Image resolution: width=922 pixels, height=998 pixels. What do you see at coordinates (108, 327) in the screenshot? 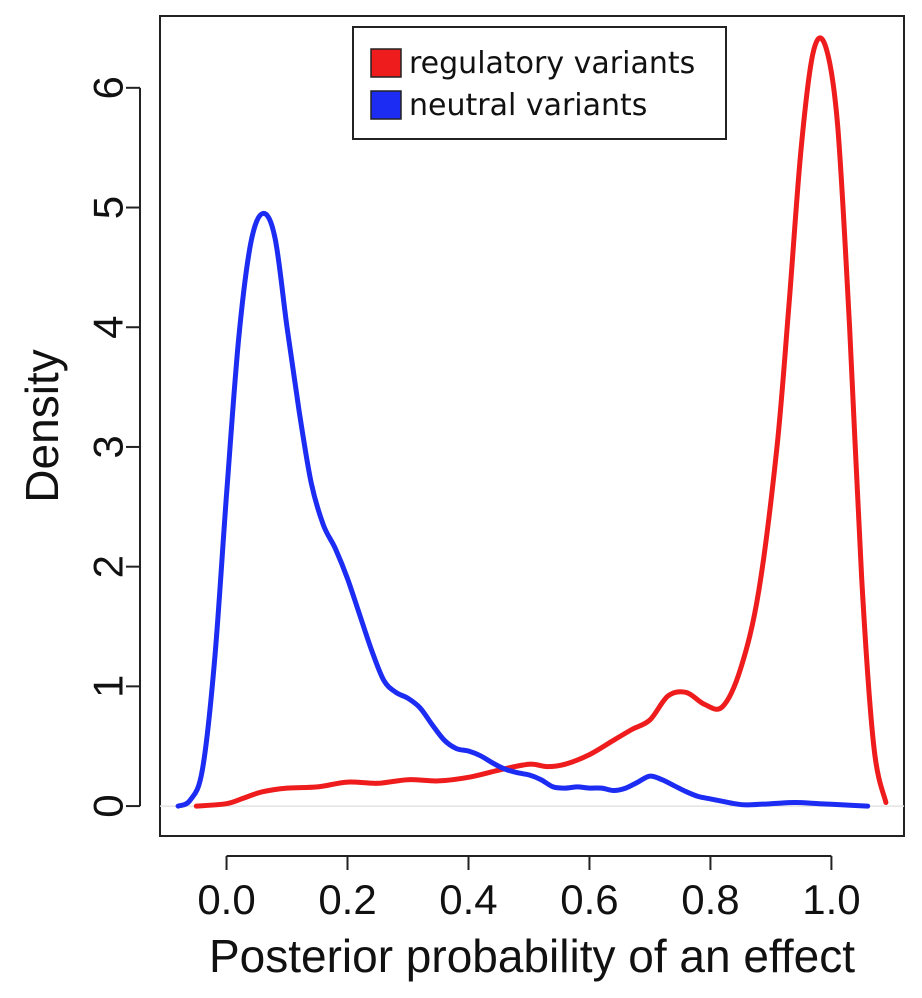
I see `y-tick-label: 4` at bounding box center [108, 327].